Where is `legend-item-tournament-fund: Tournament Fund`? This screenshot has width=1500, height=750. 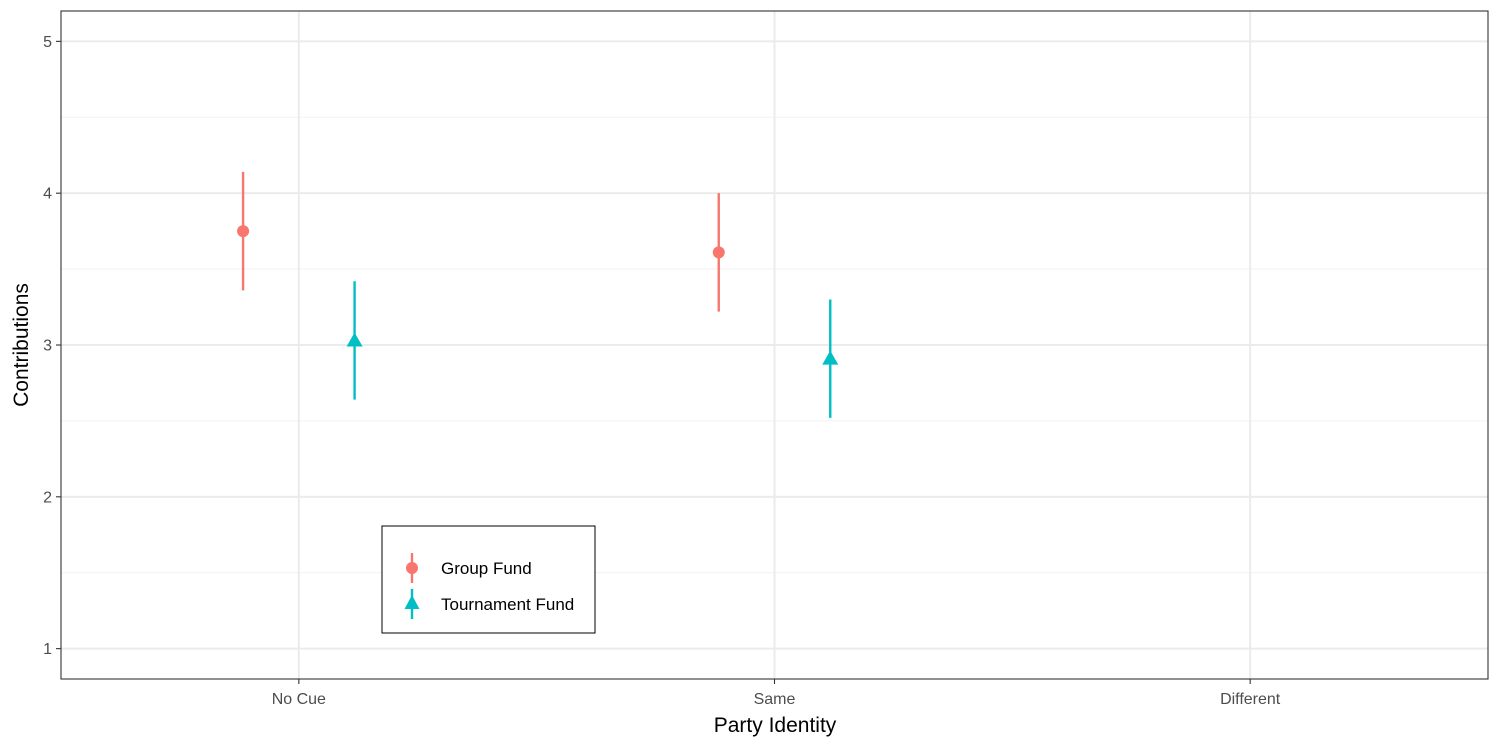 legend-item-tournament-fund: Tournament Fund is located at coordinates (489, 604).